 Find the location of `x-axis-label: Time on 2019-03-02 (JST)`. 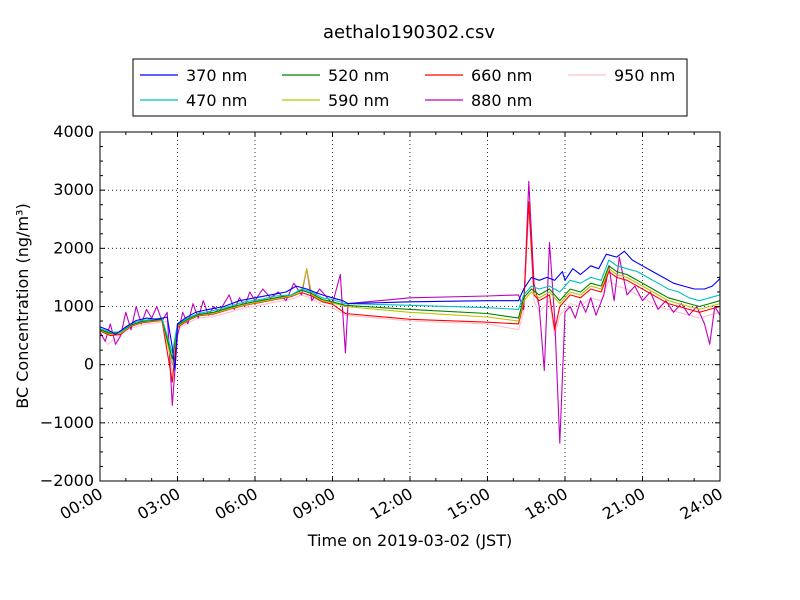

x-axis-label: Time on 2019-03-02 (JST) is located at coordinates (409, 540).